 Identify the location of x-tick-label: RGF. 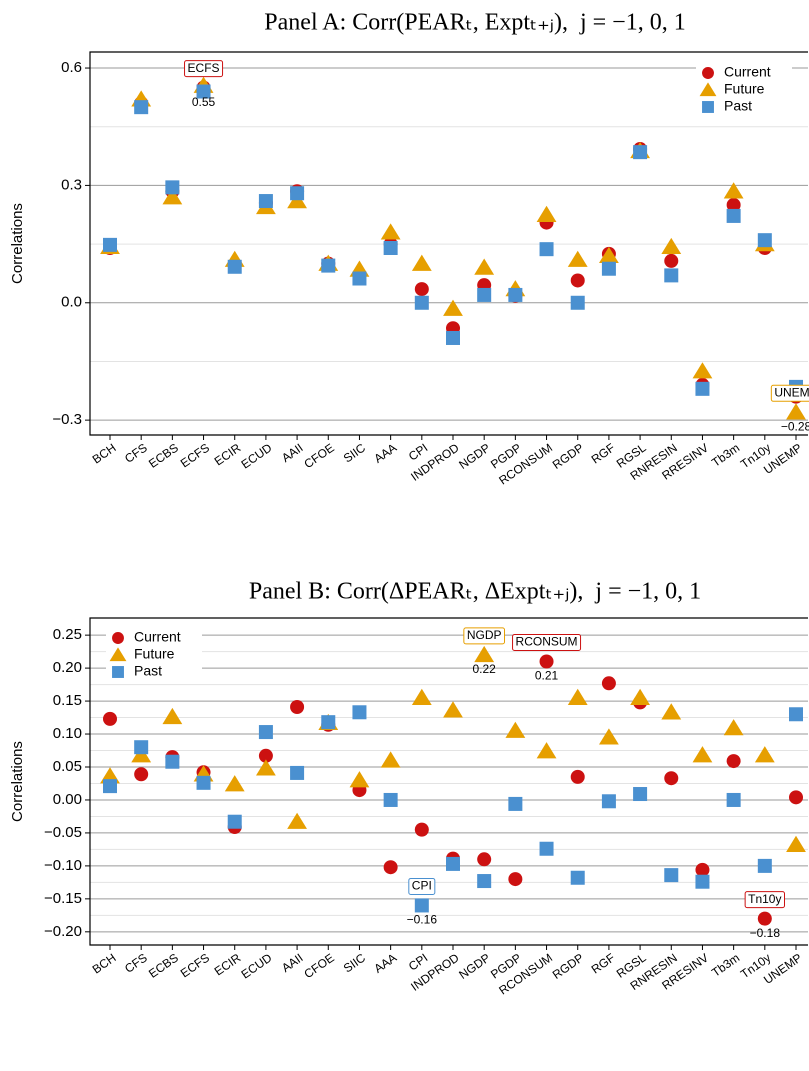
(603, 964).